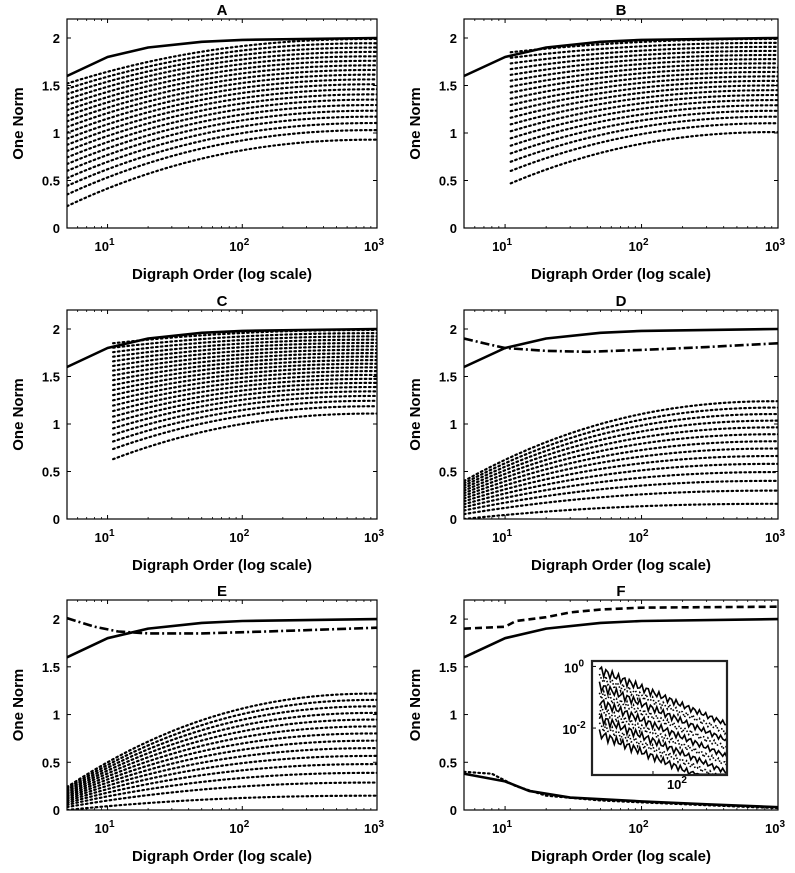 This screenshot has height=873, width=795. Describe the element at coordinates (621, 301) in the screenshot. I see `panel-title: D` at that location.